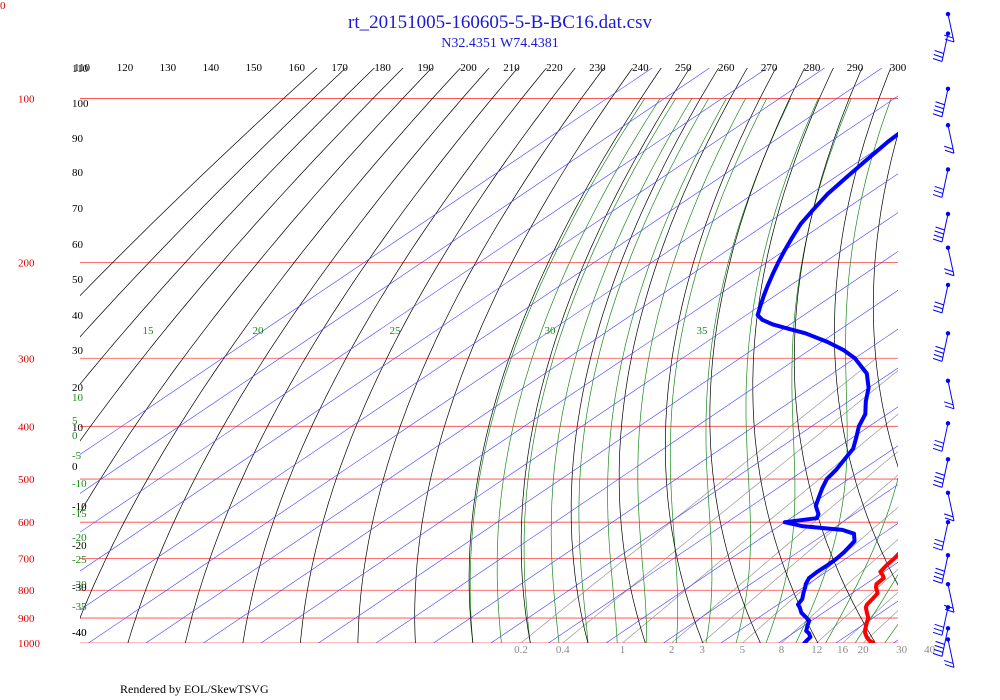  I want to click on dry-adiabat-label: 150, so click(254, 68).